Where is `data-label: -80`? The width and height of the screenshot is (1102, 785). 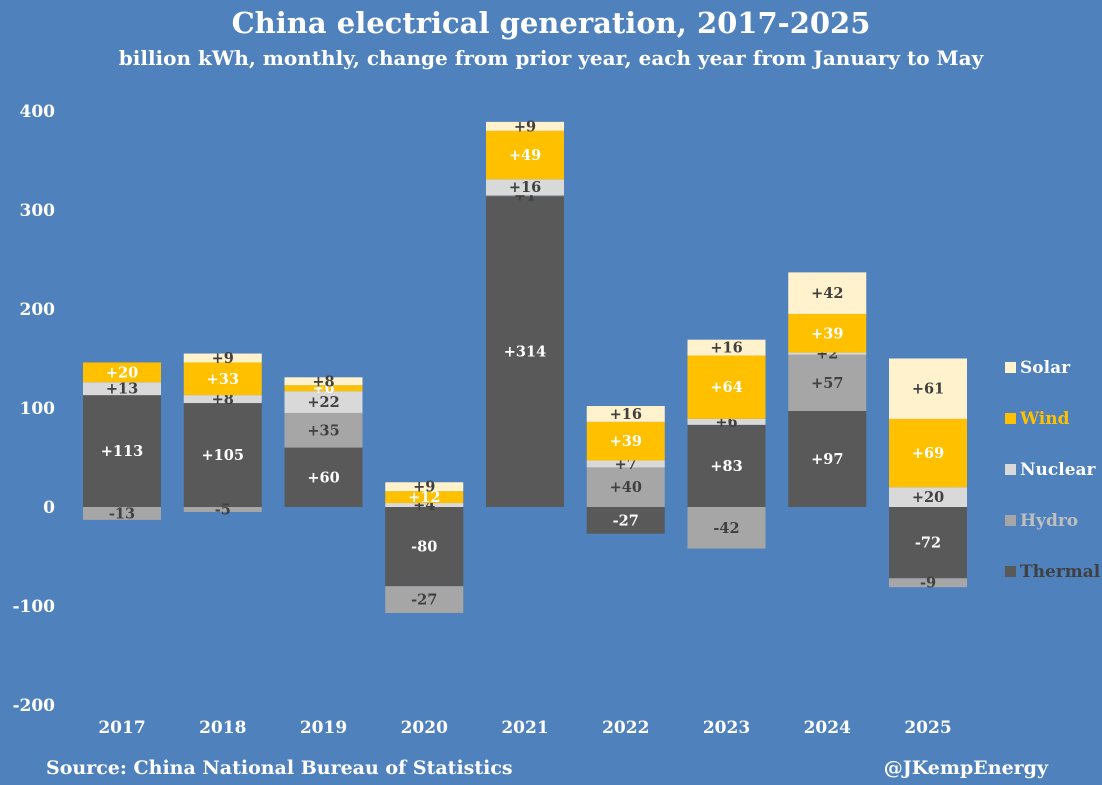 data-label: -80 is located at coordinates (424, 547).